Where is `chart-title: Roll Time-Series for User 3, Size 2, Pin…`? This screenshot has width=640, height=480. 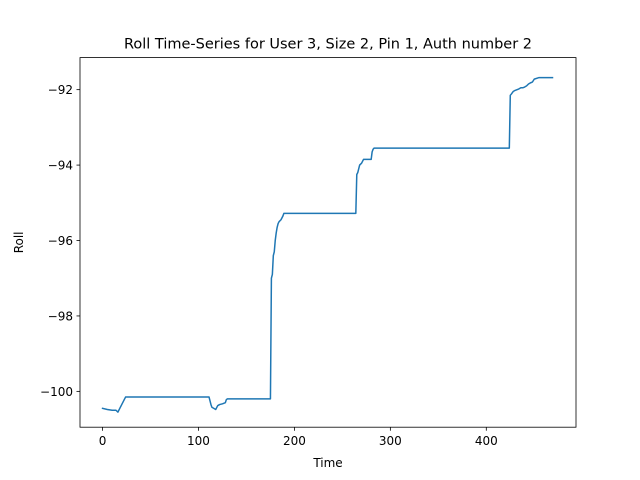
chart-title: Roll Time-Series for User 3, Size 2, Pin… is located at coordinates (328, 45).